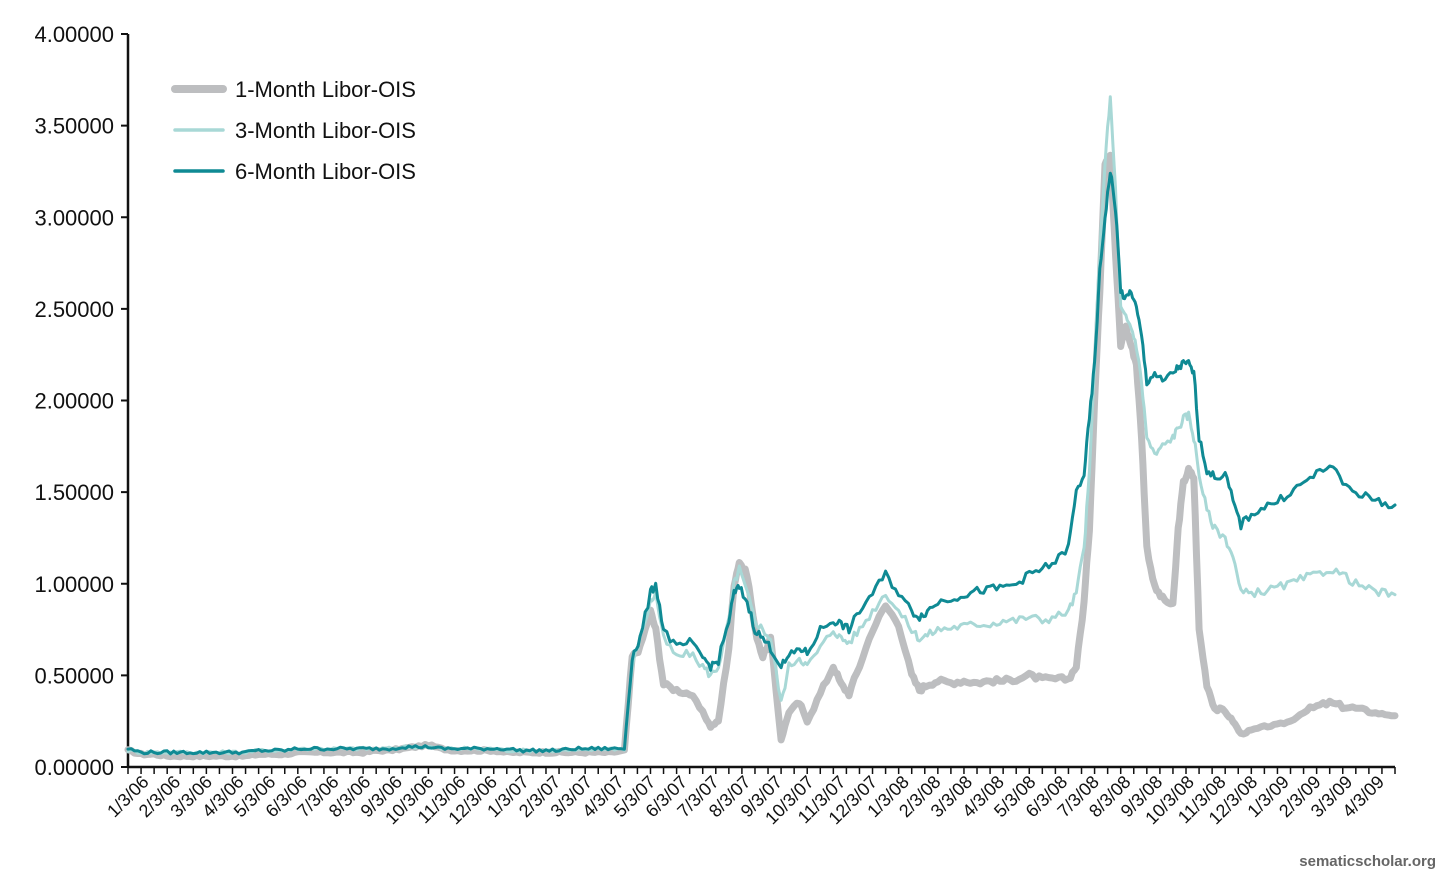 The height and width of the screenshot is (880, 1456). I want to click on y-tick-label: 4.00000, so click(74, 34).